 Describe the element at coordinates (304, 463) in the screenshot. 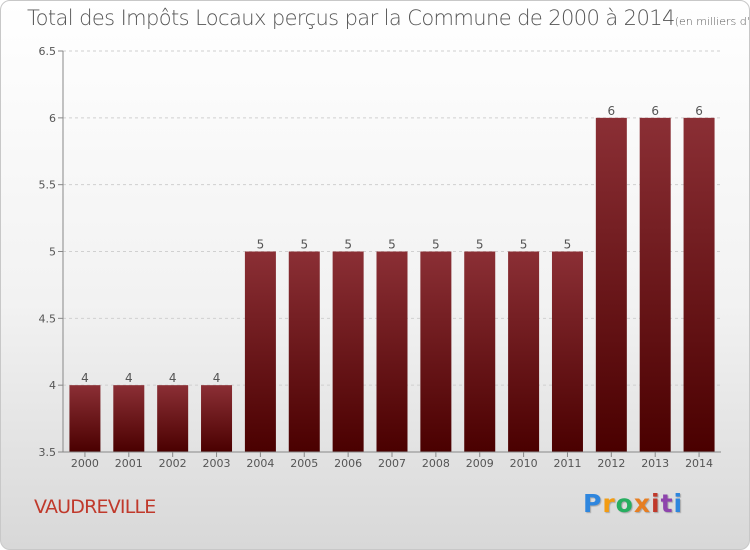

I see `x-tick-label: 2005` at that location.